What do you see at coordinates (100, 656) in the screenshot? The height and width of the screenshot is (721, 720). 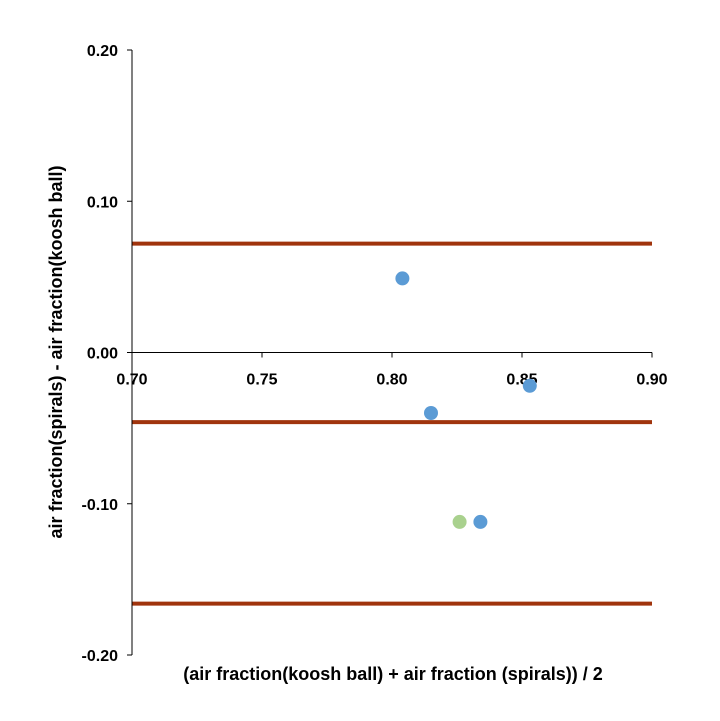 I see `y-tick-label: -0.20` at bounding box center [100, 656].